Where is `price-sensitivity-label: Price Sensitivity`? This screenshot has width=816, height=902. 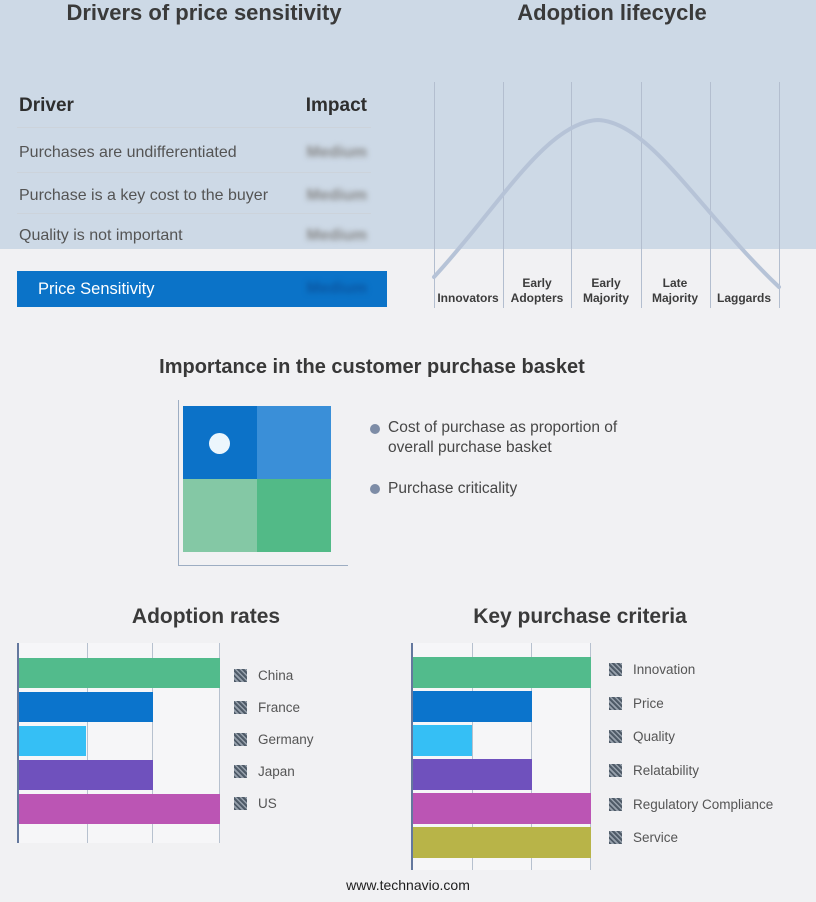
price-sensitivity-label: Price Sensitivity is located at coordinates (96, 288).